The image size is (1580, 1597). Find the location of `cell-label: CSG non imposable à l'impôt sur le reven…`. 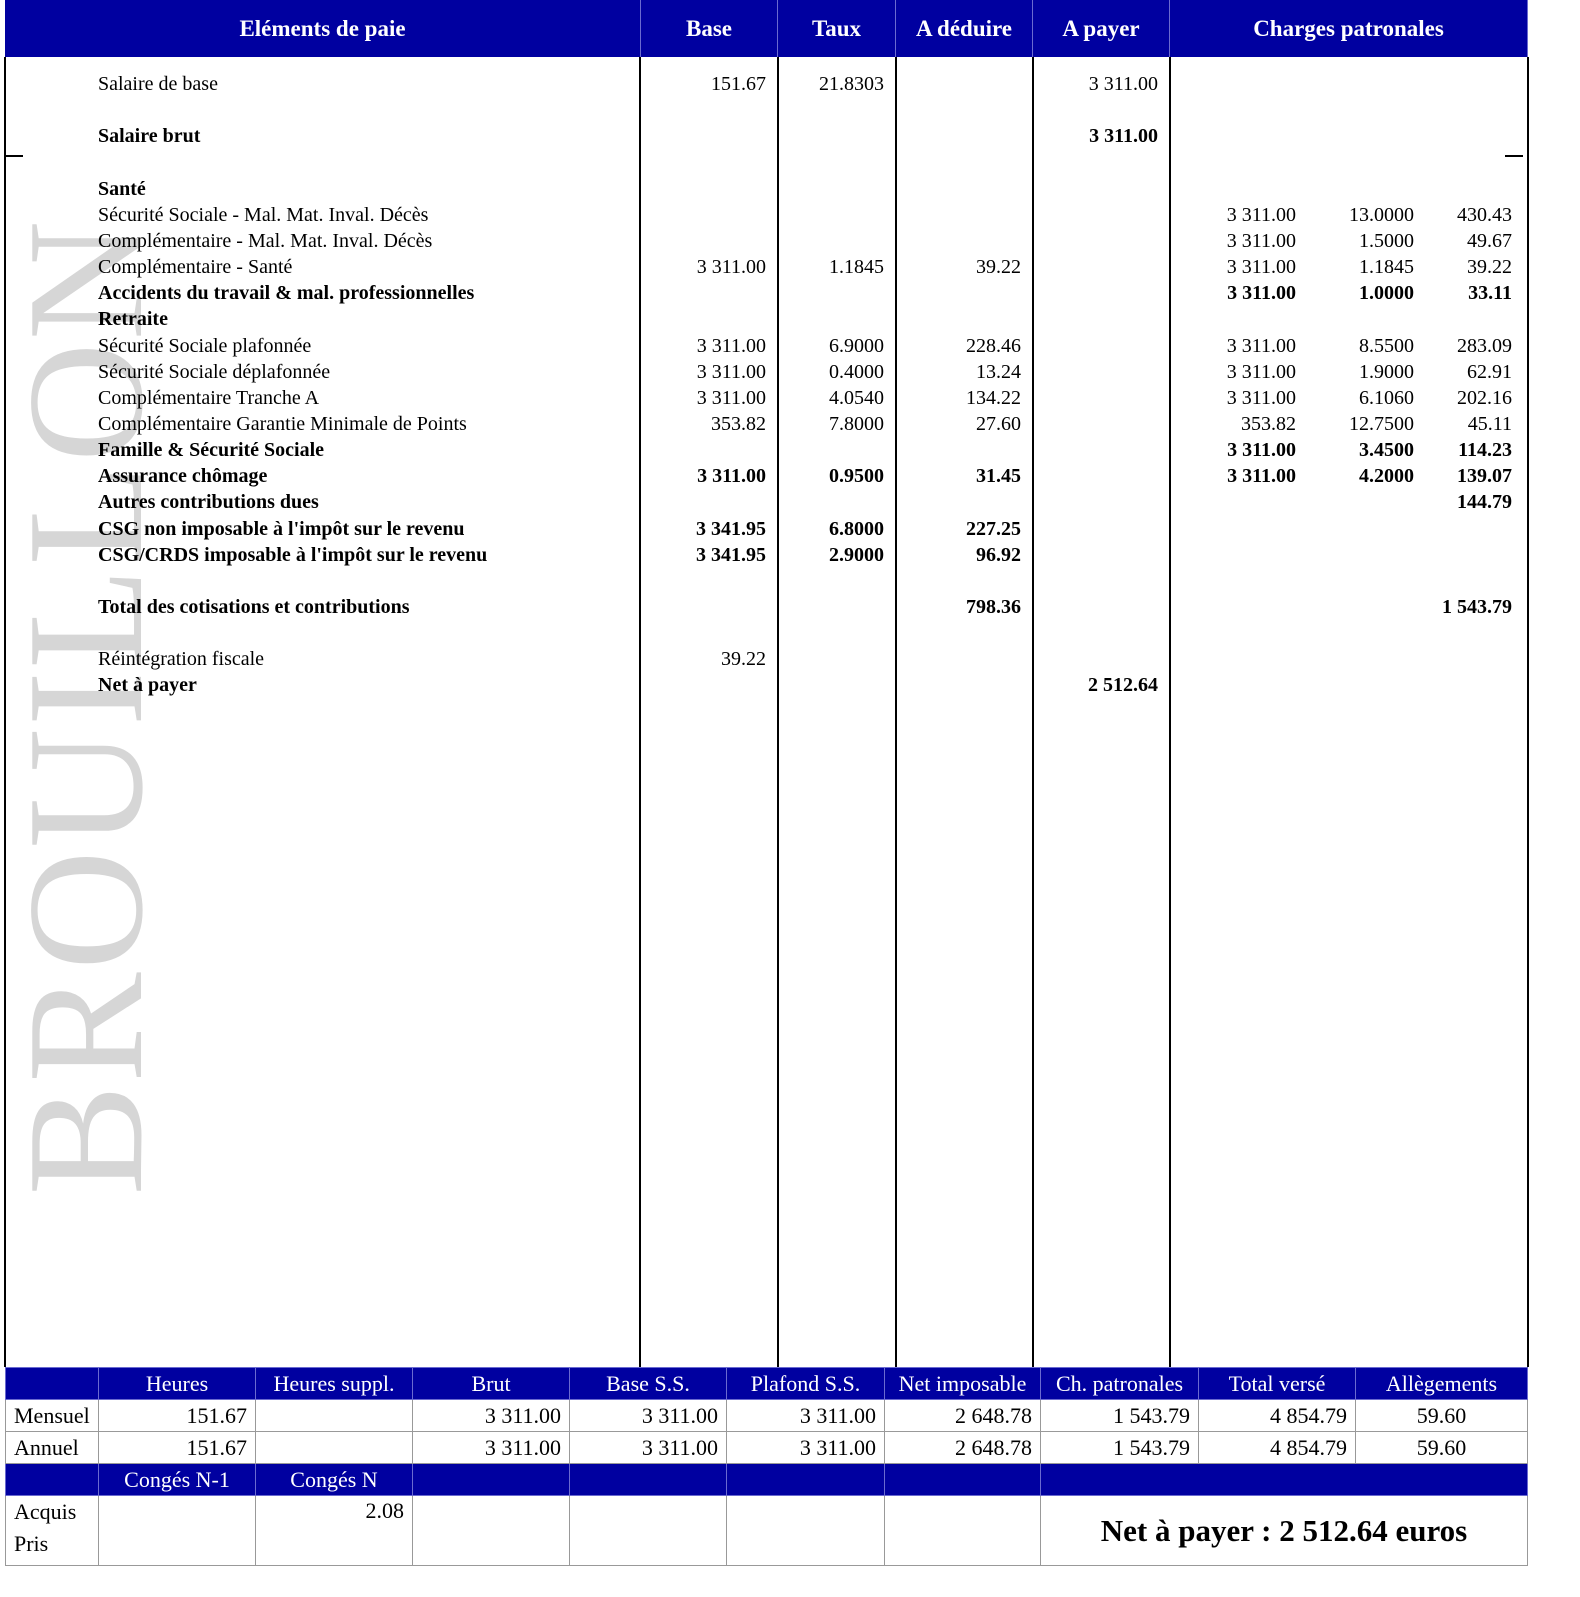

cell-label: CSG non imposable à l'impôt sur le reven… is located at coordinates (281, 528).